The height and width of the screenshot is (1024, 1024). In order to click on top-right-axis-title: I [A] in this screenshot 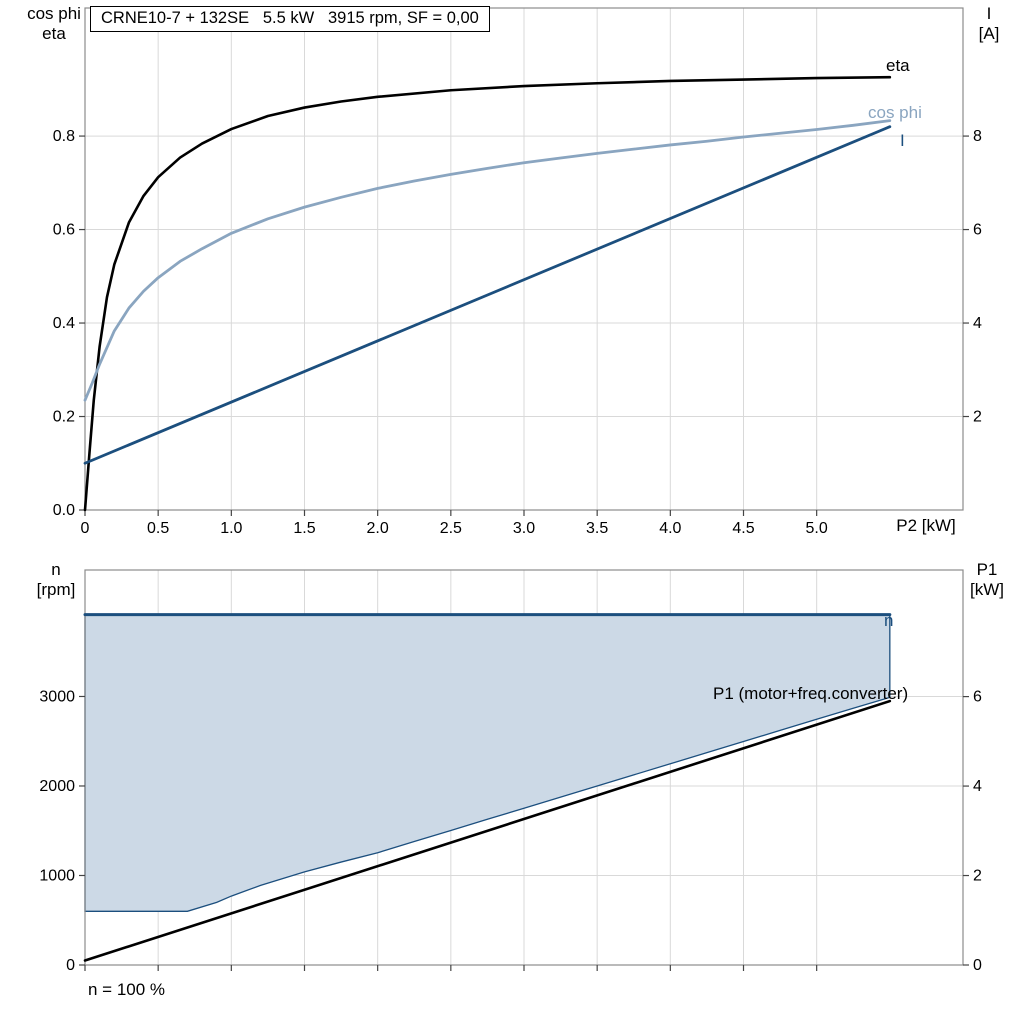, I will do `click(989, 24)`.